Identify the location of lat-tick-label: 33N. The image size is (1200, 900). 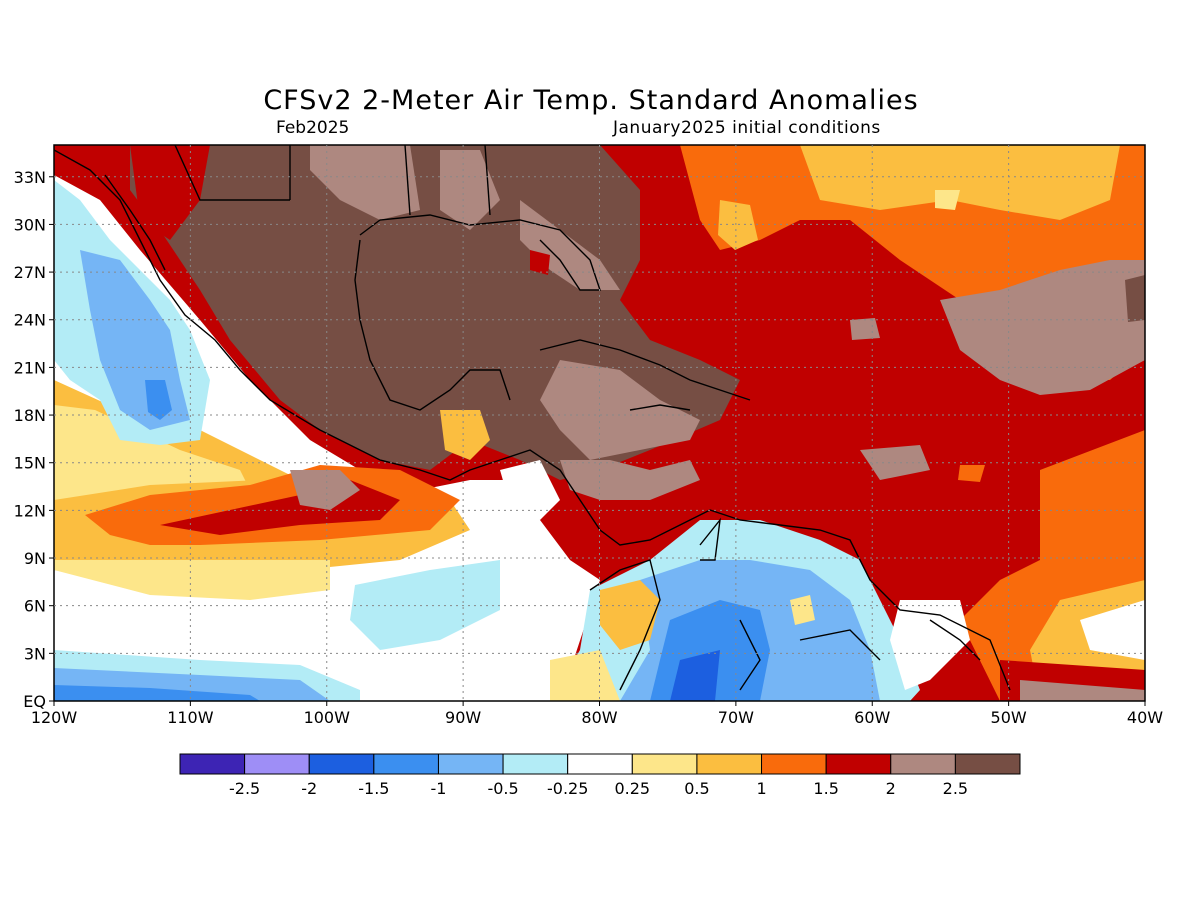
(30, 177).